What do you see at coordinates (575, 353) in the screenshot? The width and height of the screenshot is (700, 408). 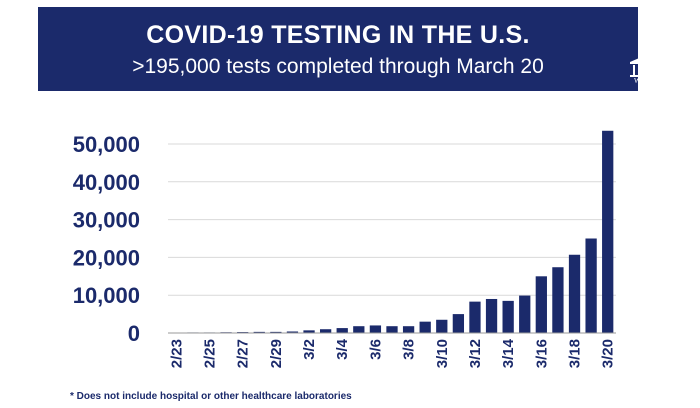 I see `x-tick-label: 3/18` at bounding box center [575, 353].